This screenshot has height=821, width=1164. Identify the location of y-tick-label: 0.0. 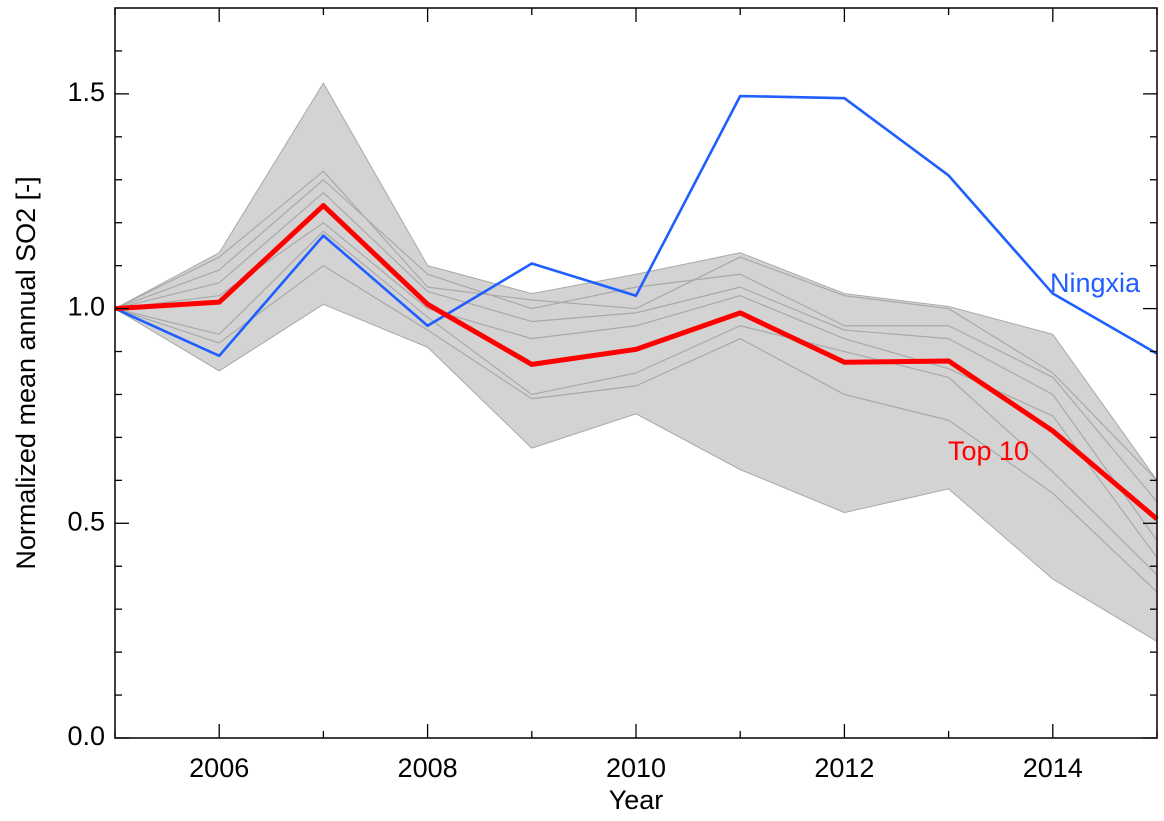
(86, 736).